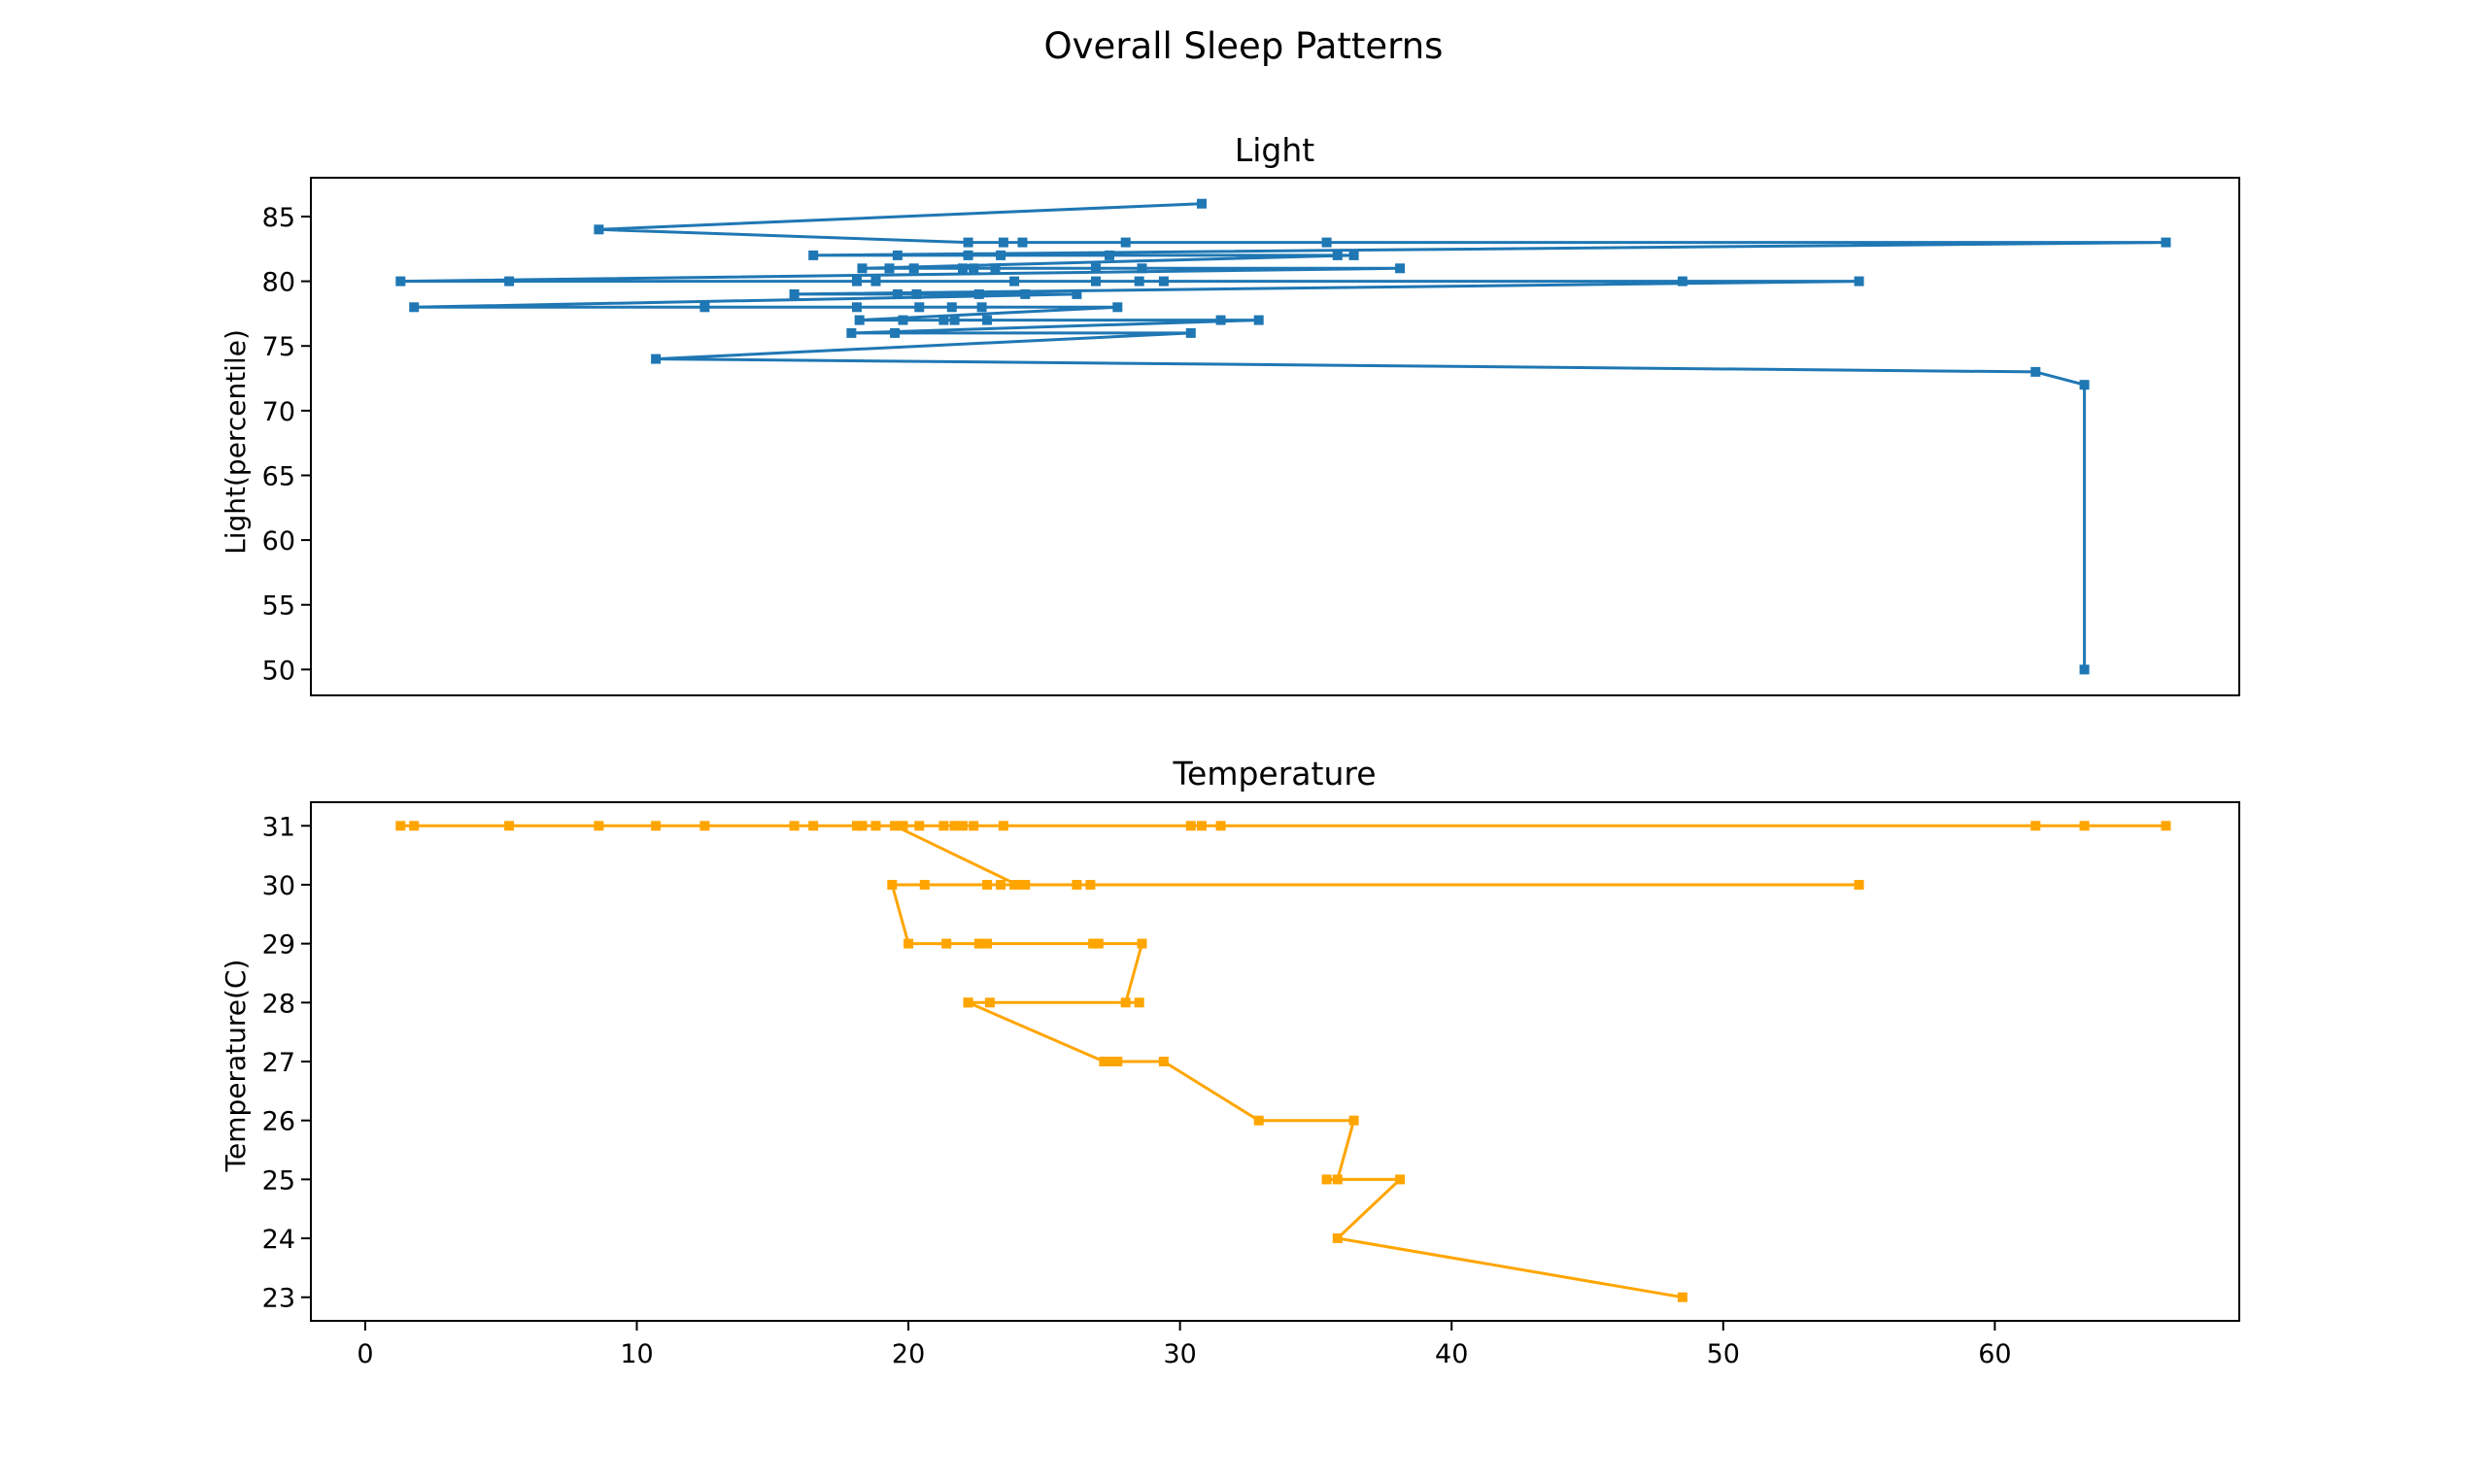 The width and height of the screenshot is (2487, 1484). What do you see at coordinates (278, 1122) in the screenshot?
I see `temperature-y-tick-label: 26` at bounding box center [278, 1122].